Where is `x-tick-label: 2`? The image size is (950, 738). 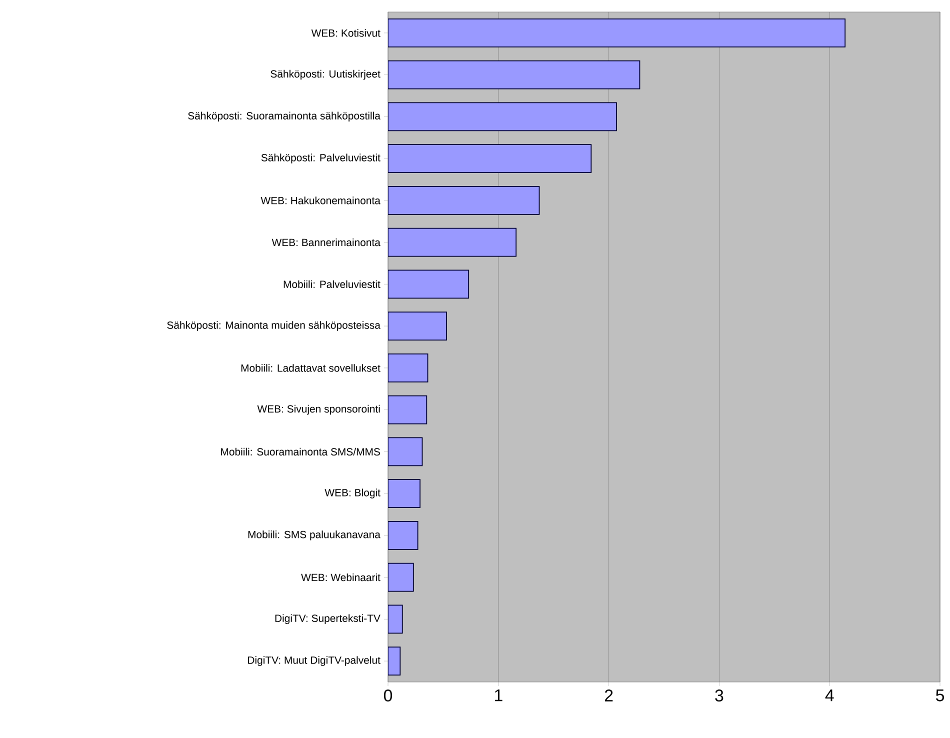 x-tick-label: 2 is located at coordinates (608, 696).